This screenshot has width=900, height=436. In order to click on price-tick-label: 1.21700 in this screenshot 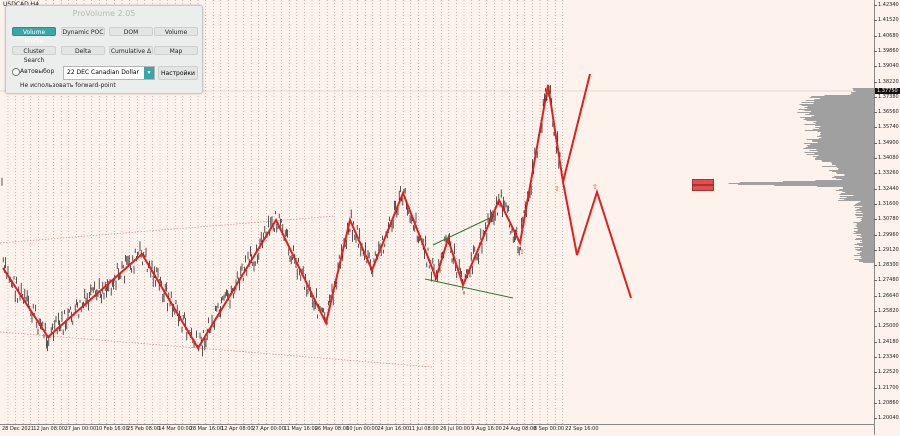, I will do `click(886, 387)`.